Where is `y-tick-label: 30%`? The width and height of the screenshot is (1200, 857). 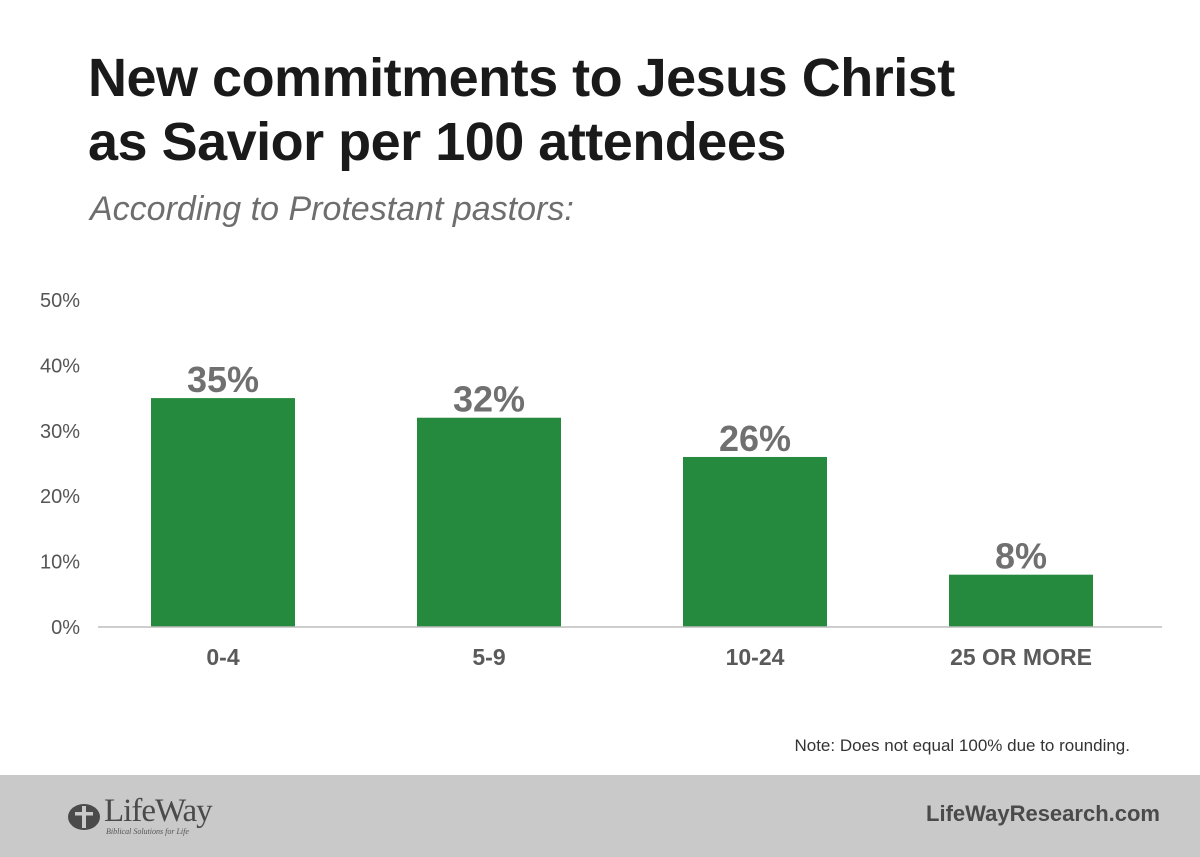 y-tick-label: 30% is located at coordinates (60, 432).